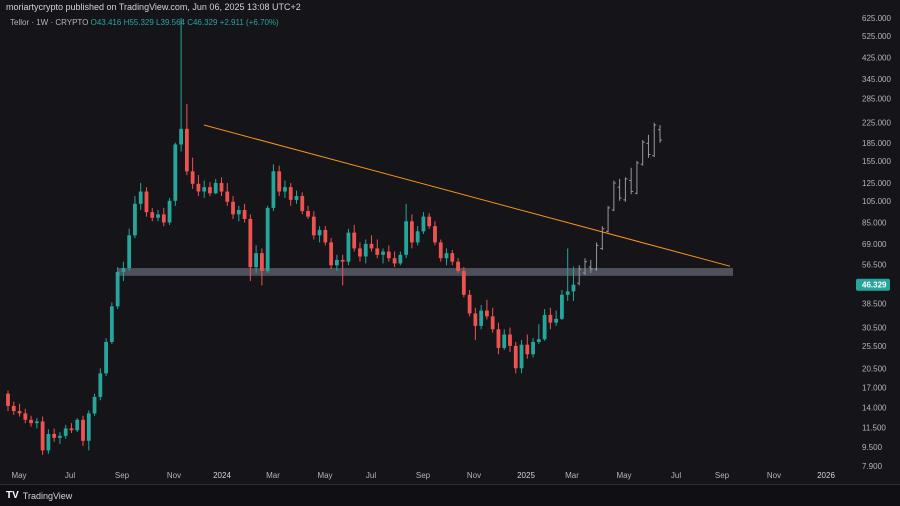  I want to click on ohlc-high: H55.329, so click(138, 22).